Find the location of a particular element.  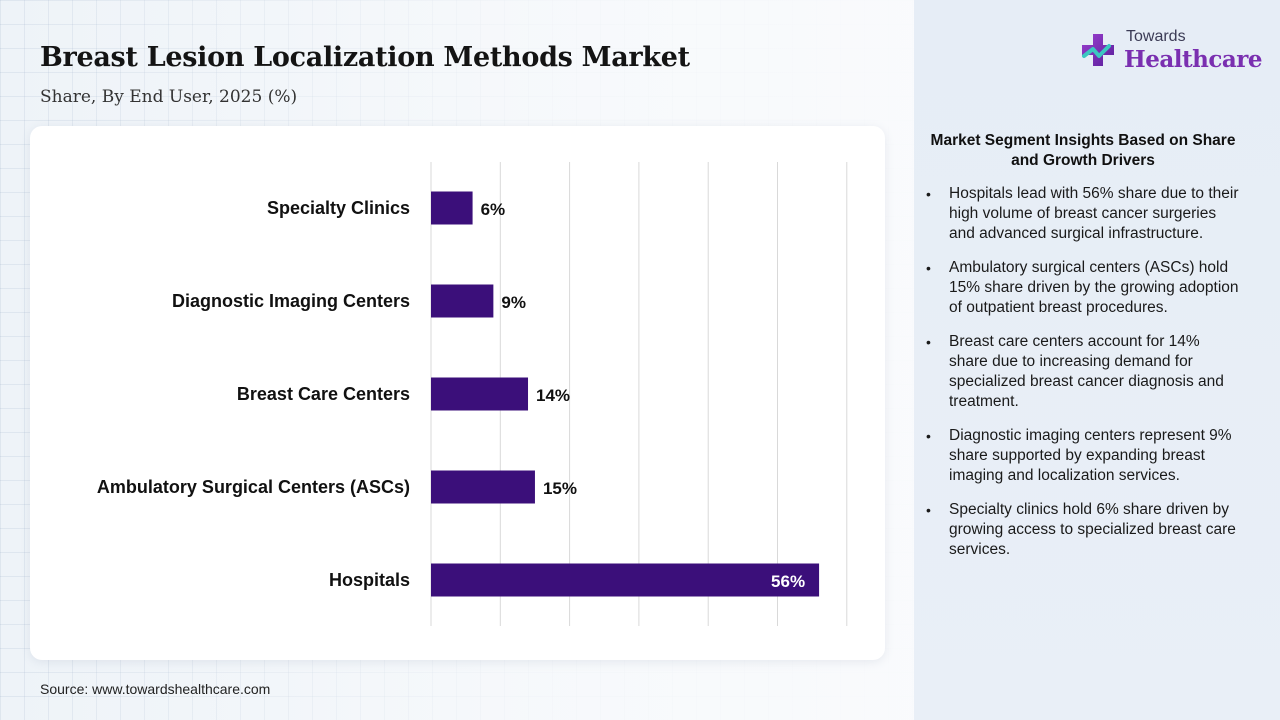

value-label: 15% is located at coordinates (560, 488).